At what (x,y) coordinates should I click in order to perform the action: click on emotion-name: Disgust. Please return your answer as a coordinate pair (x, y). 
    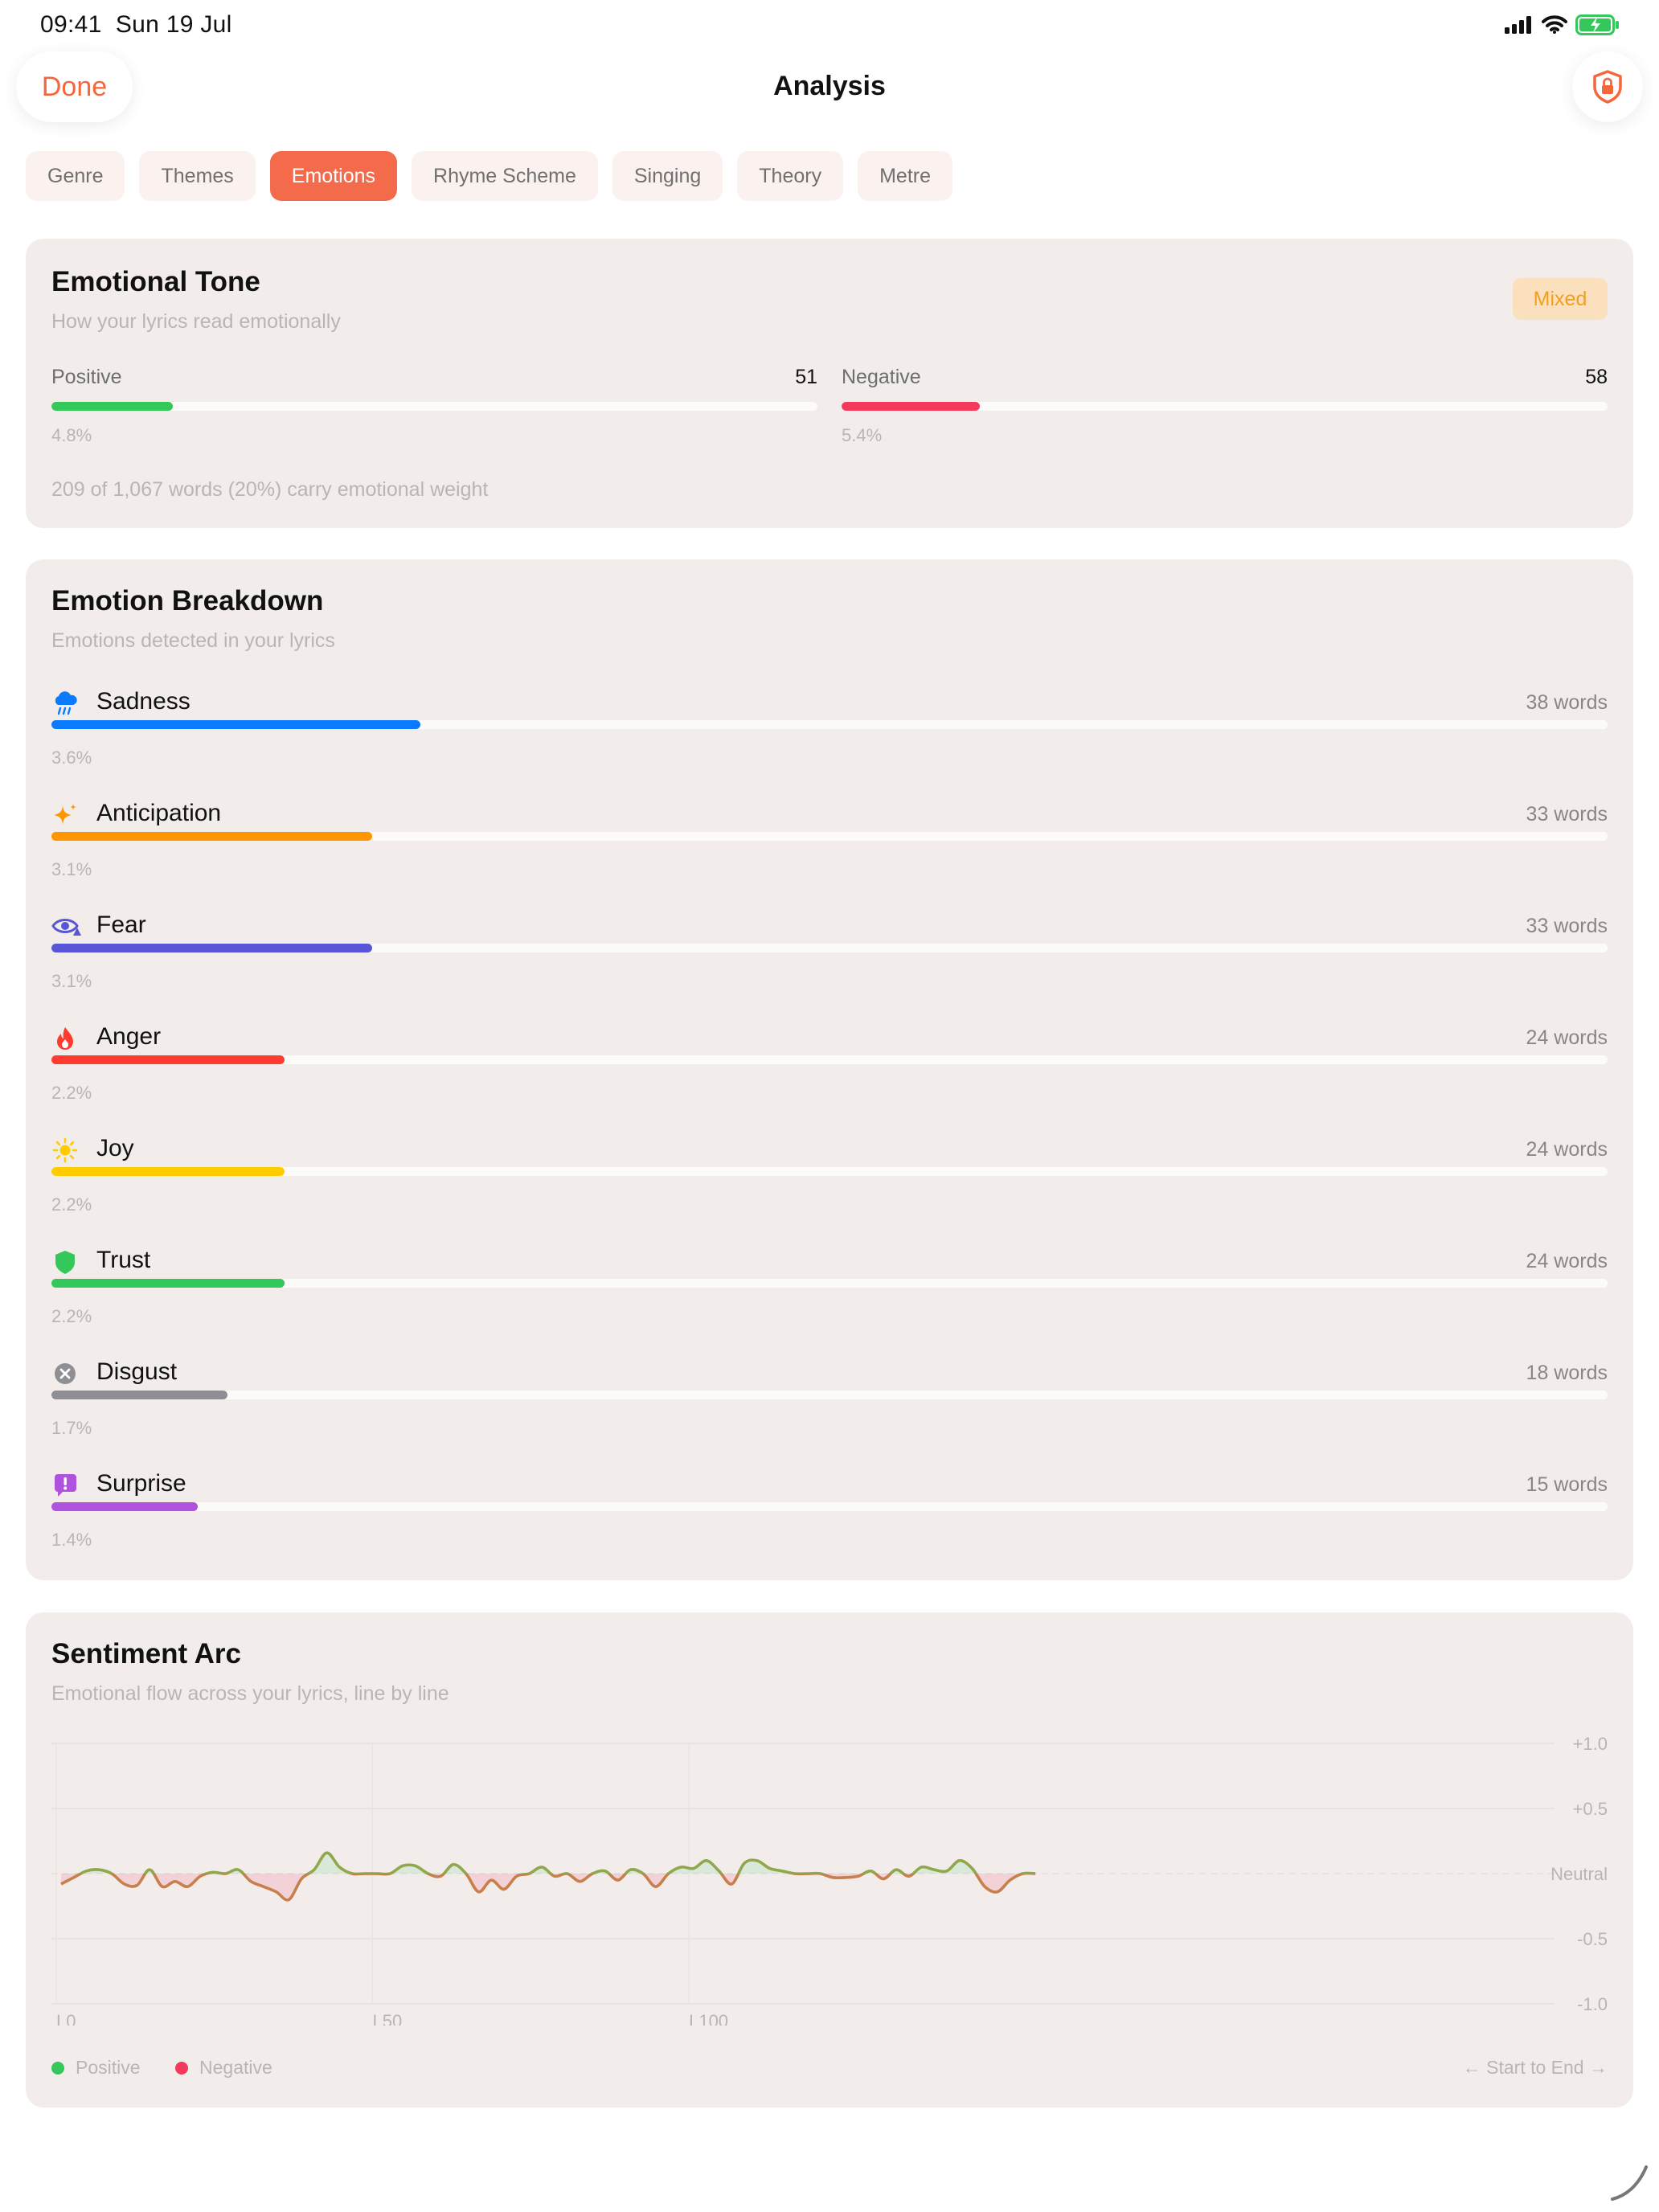
    Looking at the image, I should click on (137, 1371).